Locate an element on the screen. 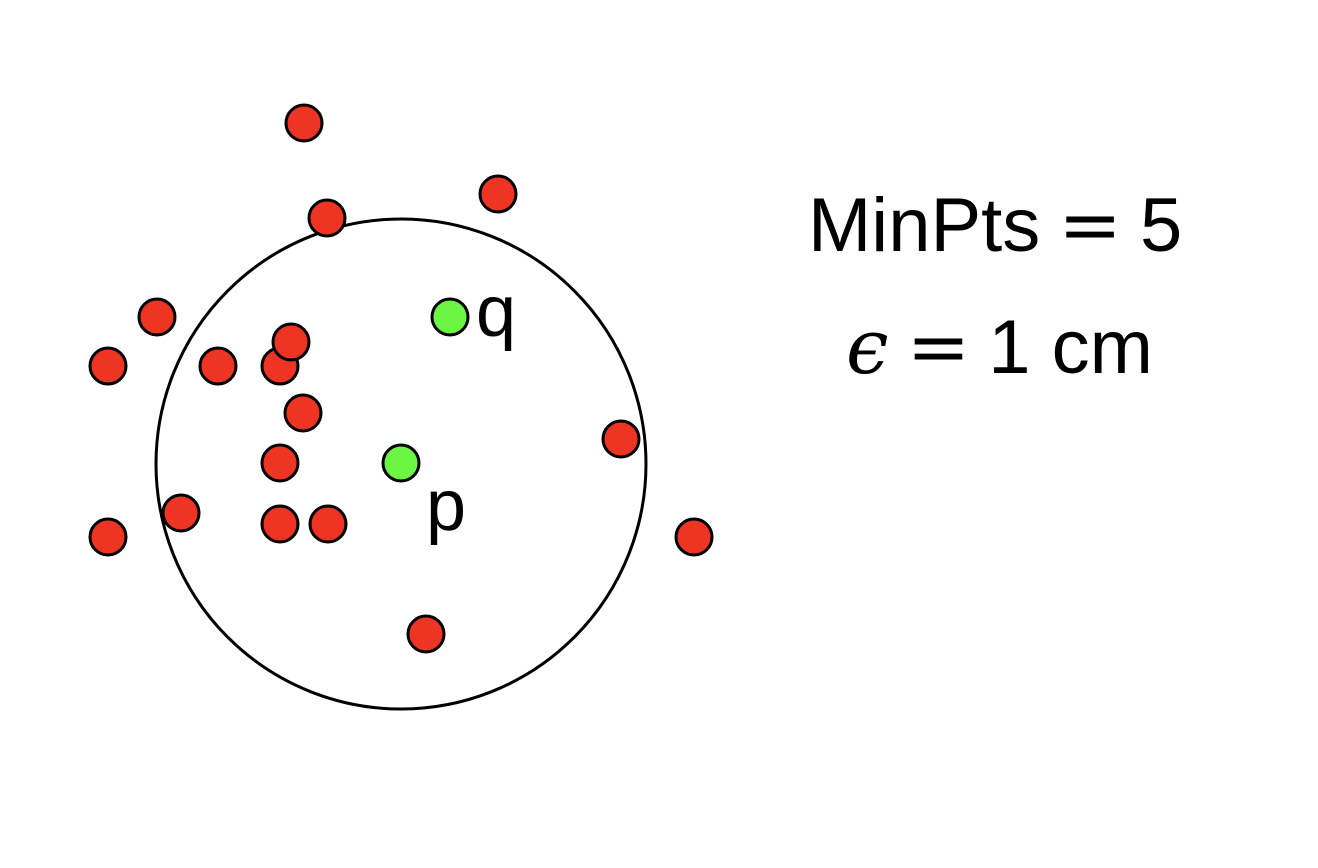  label-p: p is located at coordinates (446, 506).